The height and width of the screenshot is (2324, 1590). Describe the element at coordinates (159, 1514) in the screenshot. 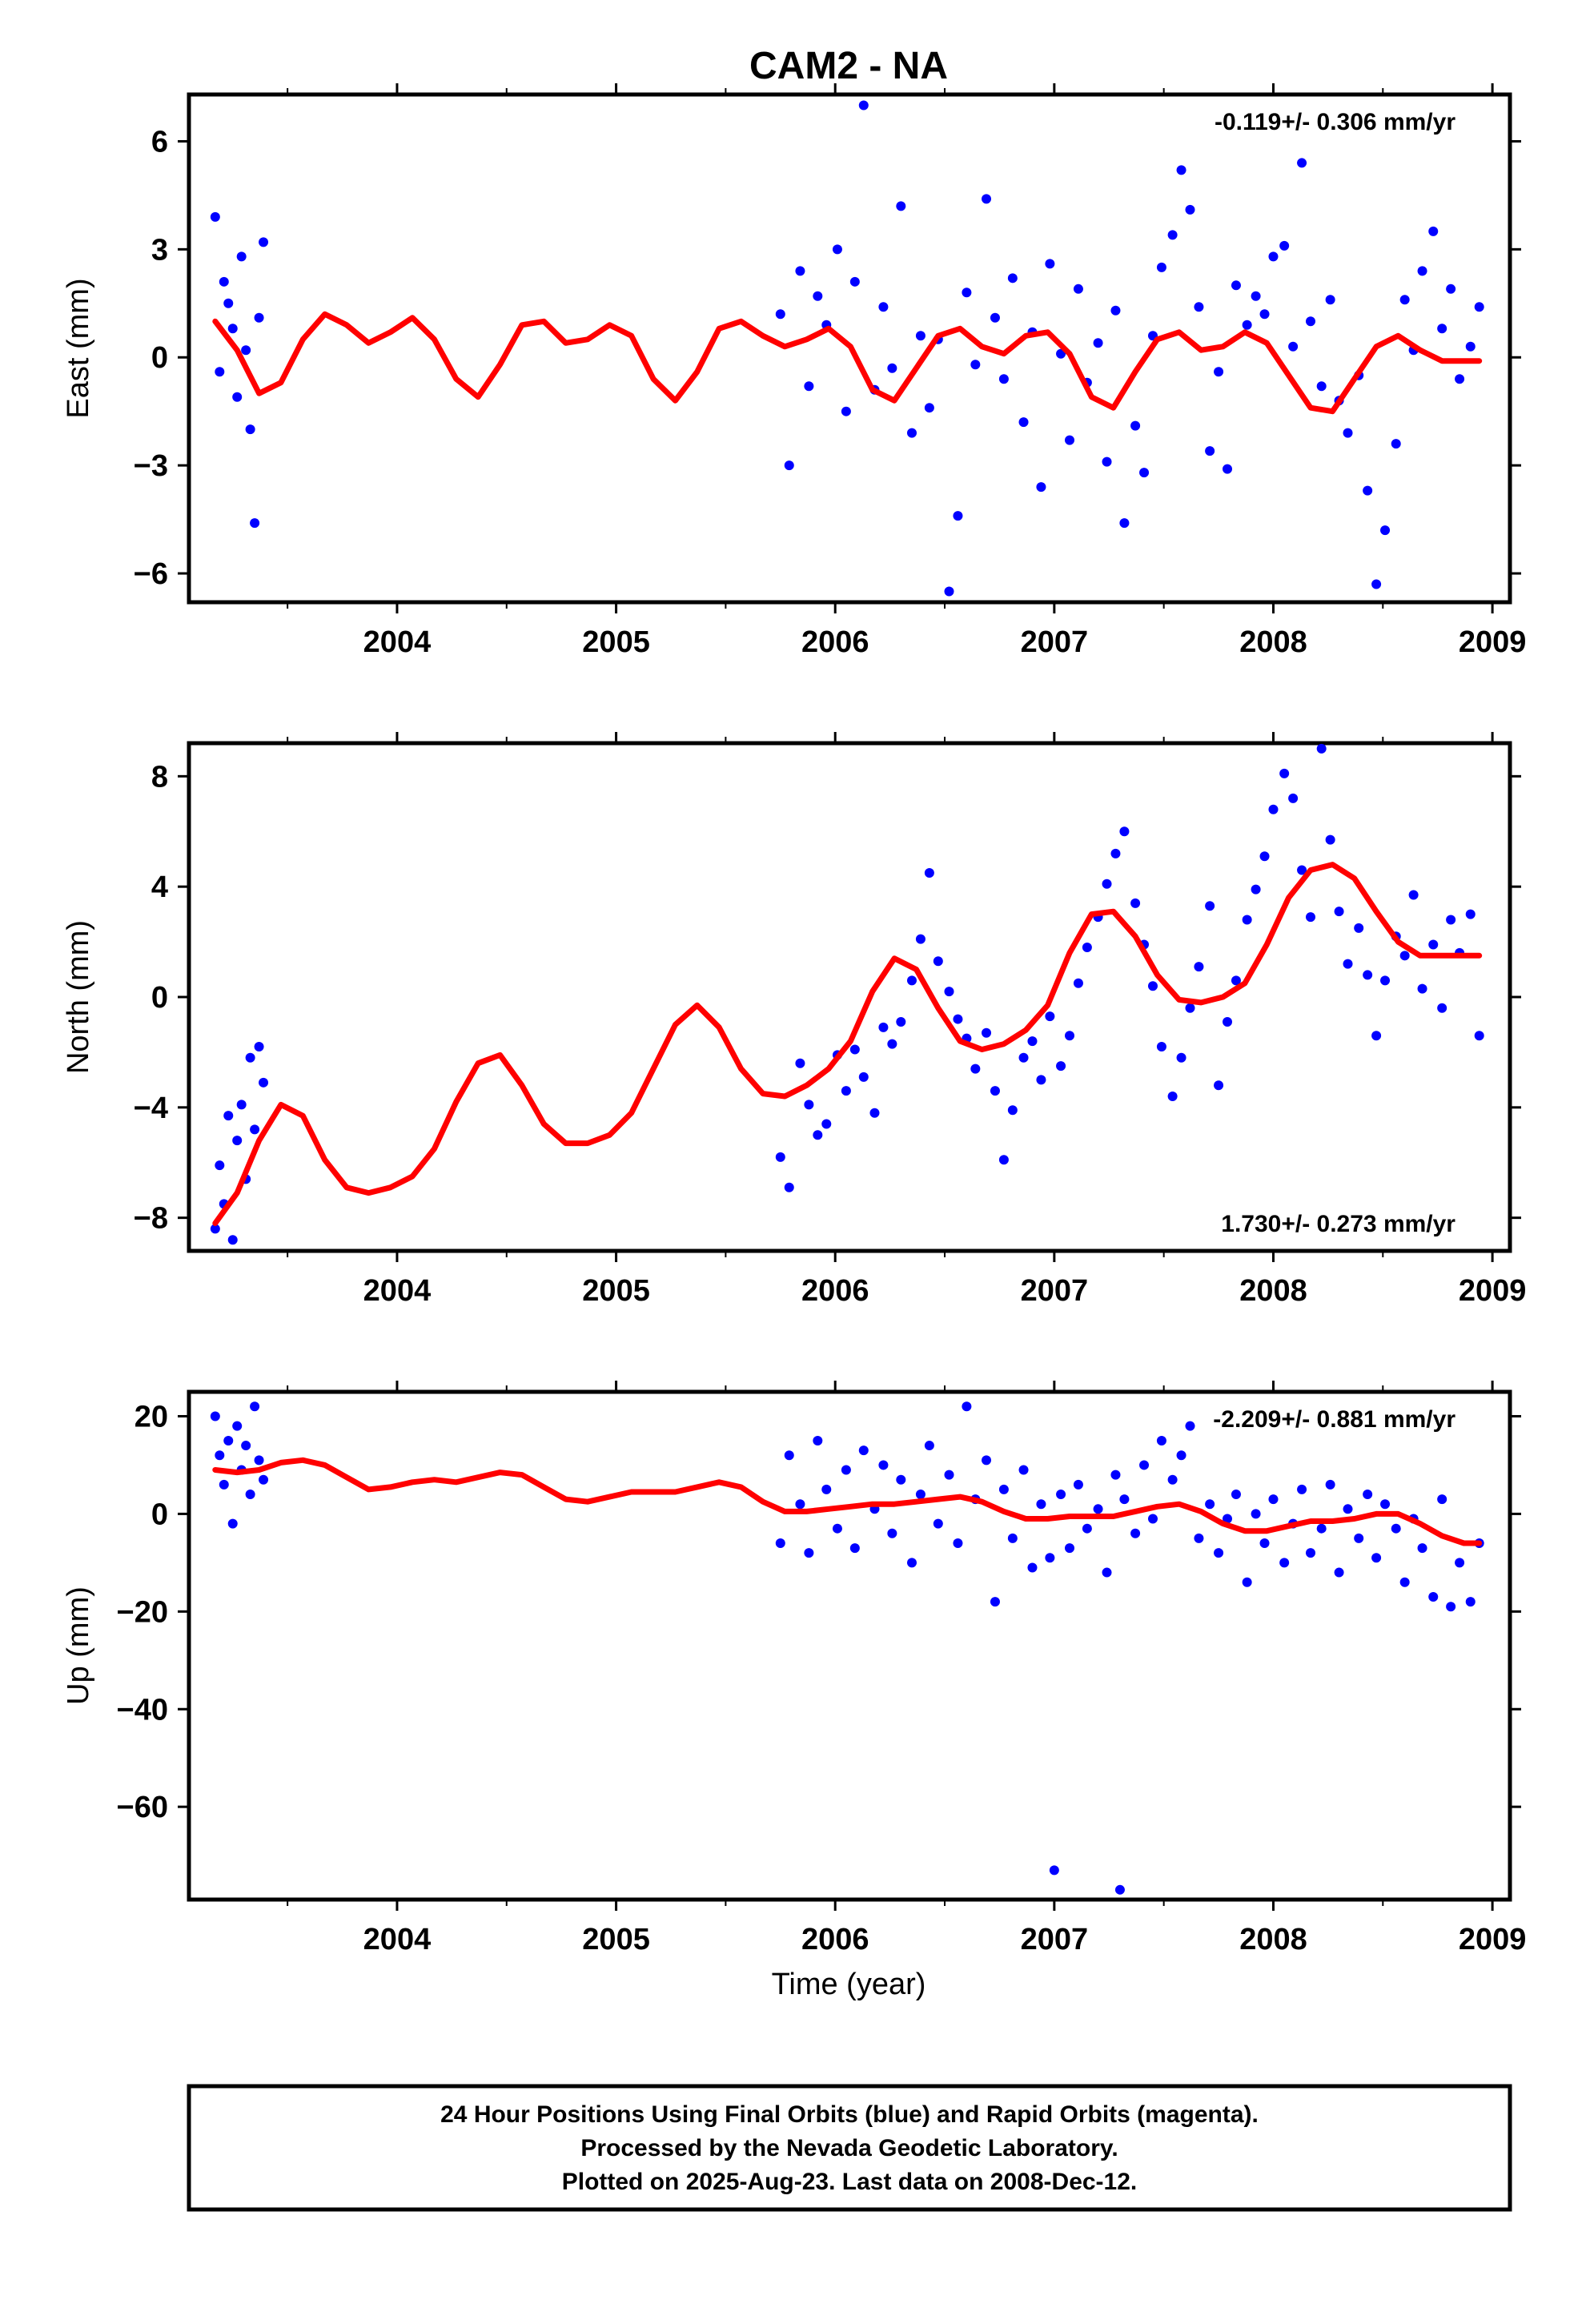

I see `y-tick-label-up: 0` at that location.